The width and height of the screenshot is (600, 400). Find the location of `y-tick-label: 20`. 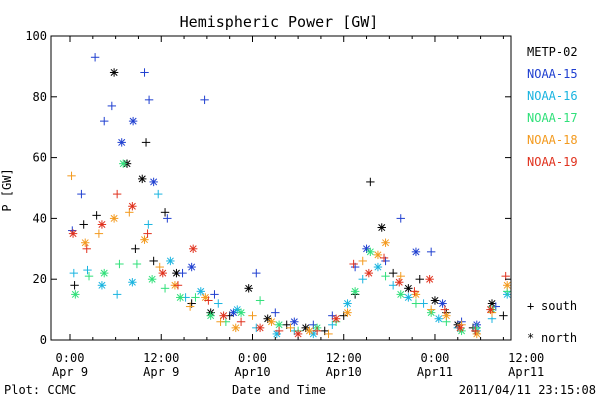

y-tick-label: 20 is located at coordinates (40, 279).